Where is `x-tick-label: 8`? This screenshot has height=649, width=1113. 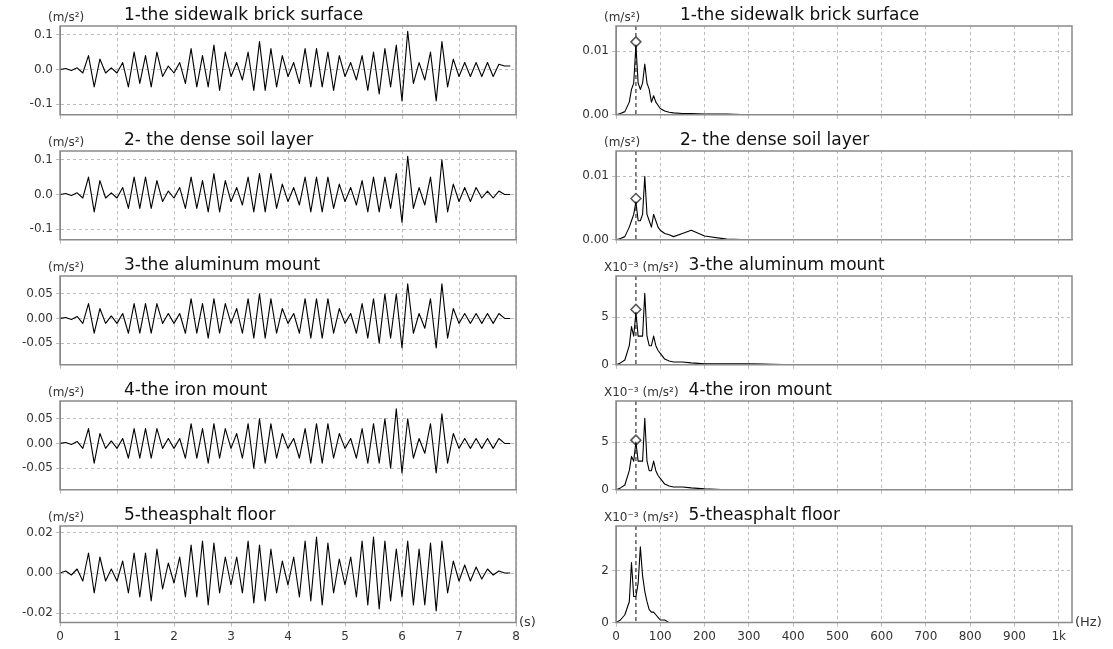 x-tick-label: 8 is located at coordinates (516, 635).